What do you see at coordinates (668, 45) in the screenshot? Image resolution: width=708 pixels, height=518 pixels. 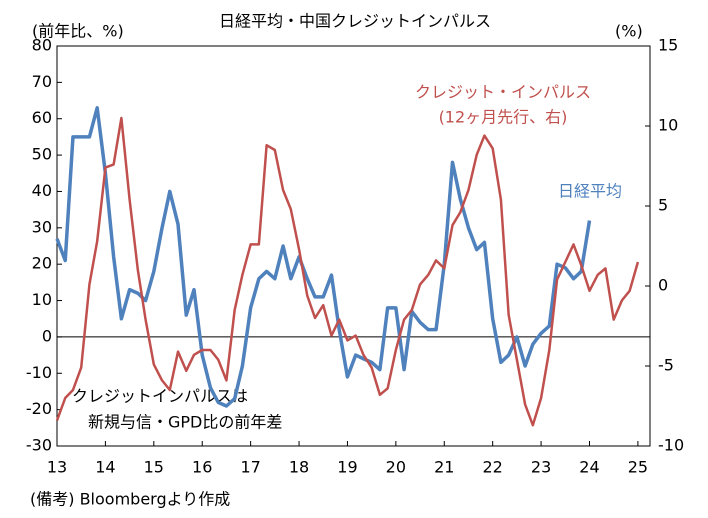 I see `y2-tick-label: 15` at bounding box center [668, 45].